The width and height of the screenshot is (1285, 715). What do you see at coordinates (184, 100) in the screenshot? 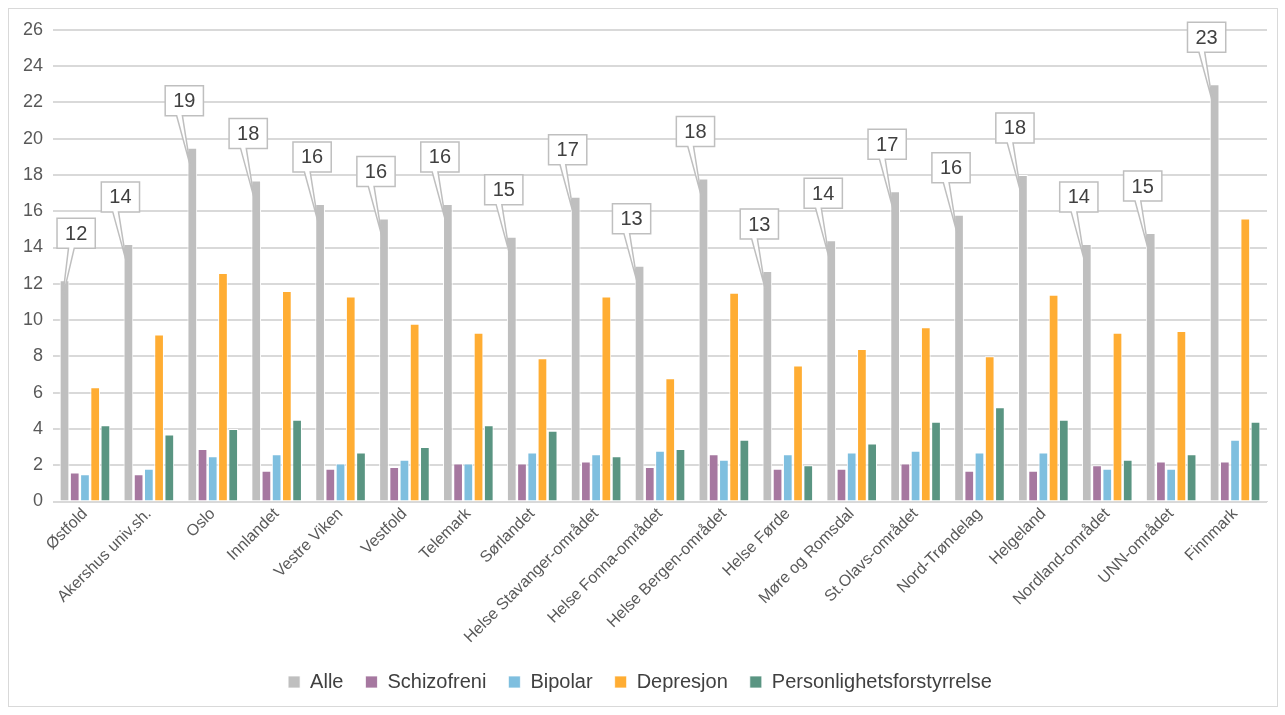
I see `data-label: 19` at bounding box center [184, 100].